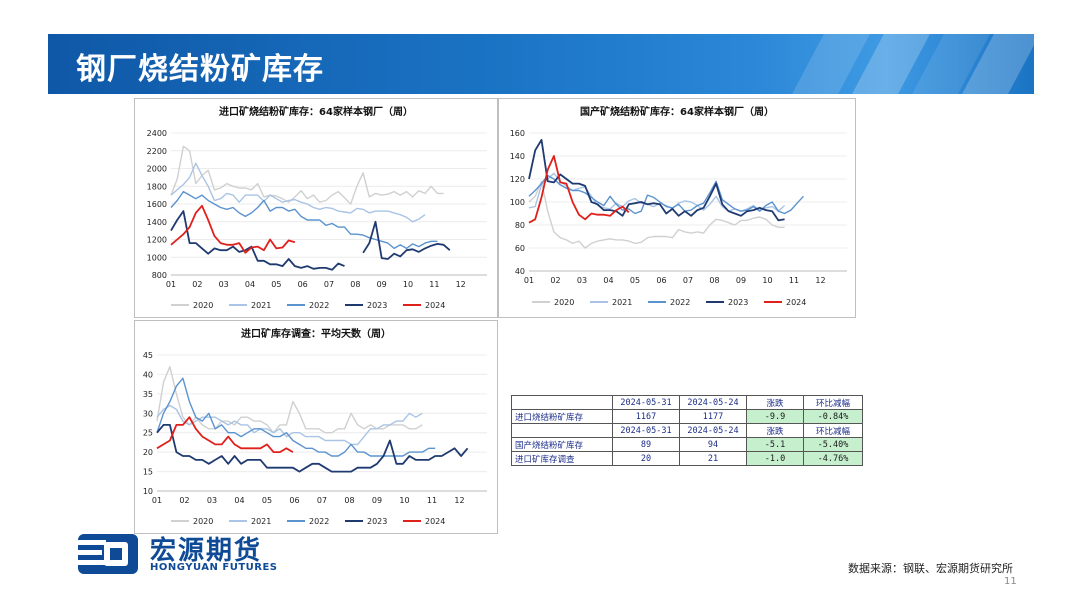 Image resolution: width=1080 pixels, height=608 pixels. Describe the element at coordinates (517, 202) in the screenshot. I see `y-tick-label: 100` at that location.